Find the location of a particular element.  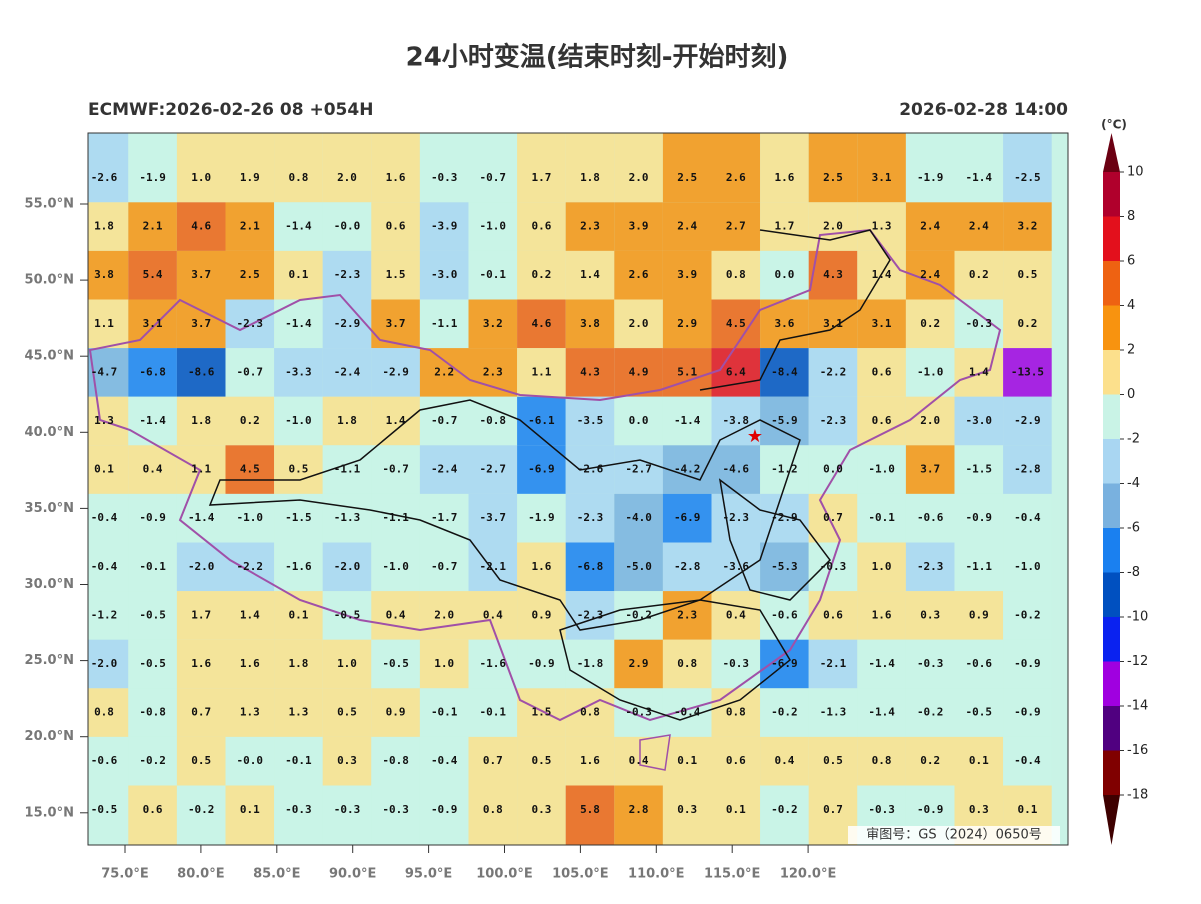

grid-value: -3.0 is located at coordinates (979, 420).